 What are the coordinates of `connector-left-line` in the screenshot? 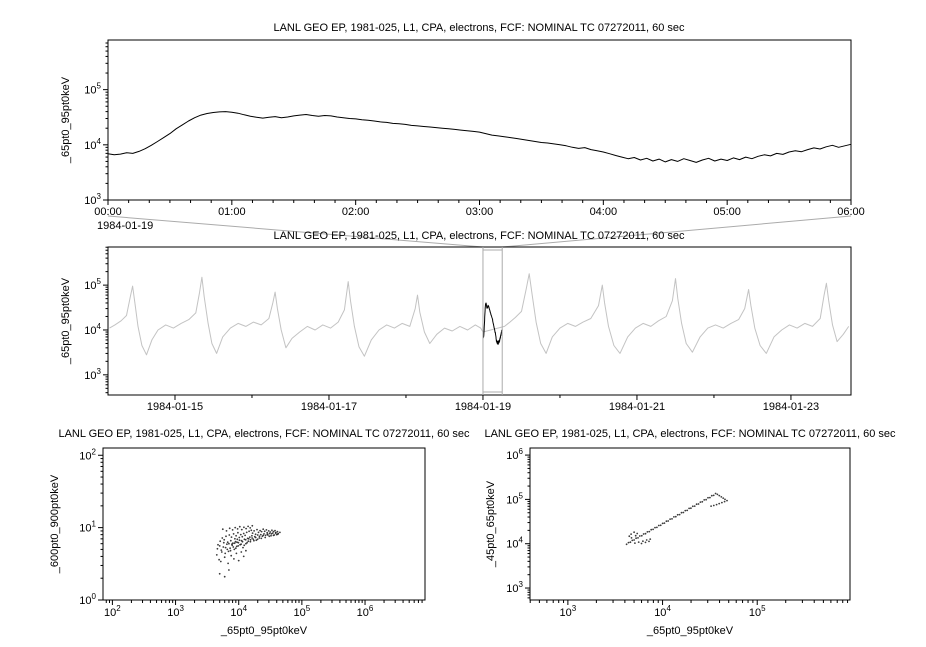 It's located at (295, 231).